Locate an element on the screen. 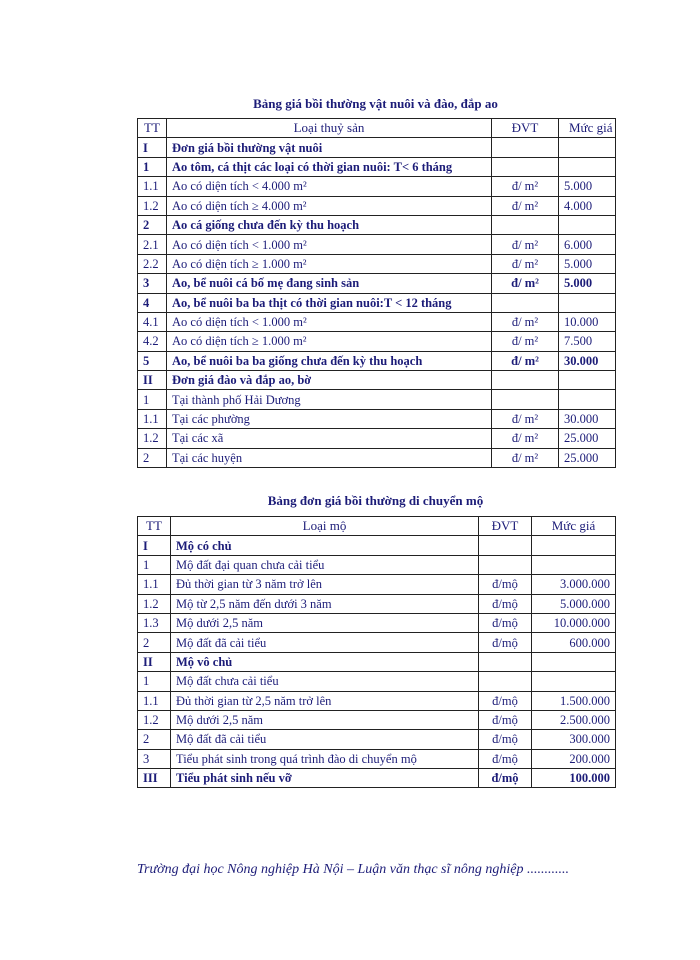  cell-name: Mộ từ 2,5 năm đến dưới 3 năm is located at coordinates (324, 603).